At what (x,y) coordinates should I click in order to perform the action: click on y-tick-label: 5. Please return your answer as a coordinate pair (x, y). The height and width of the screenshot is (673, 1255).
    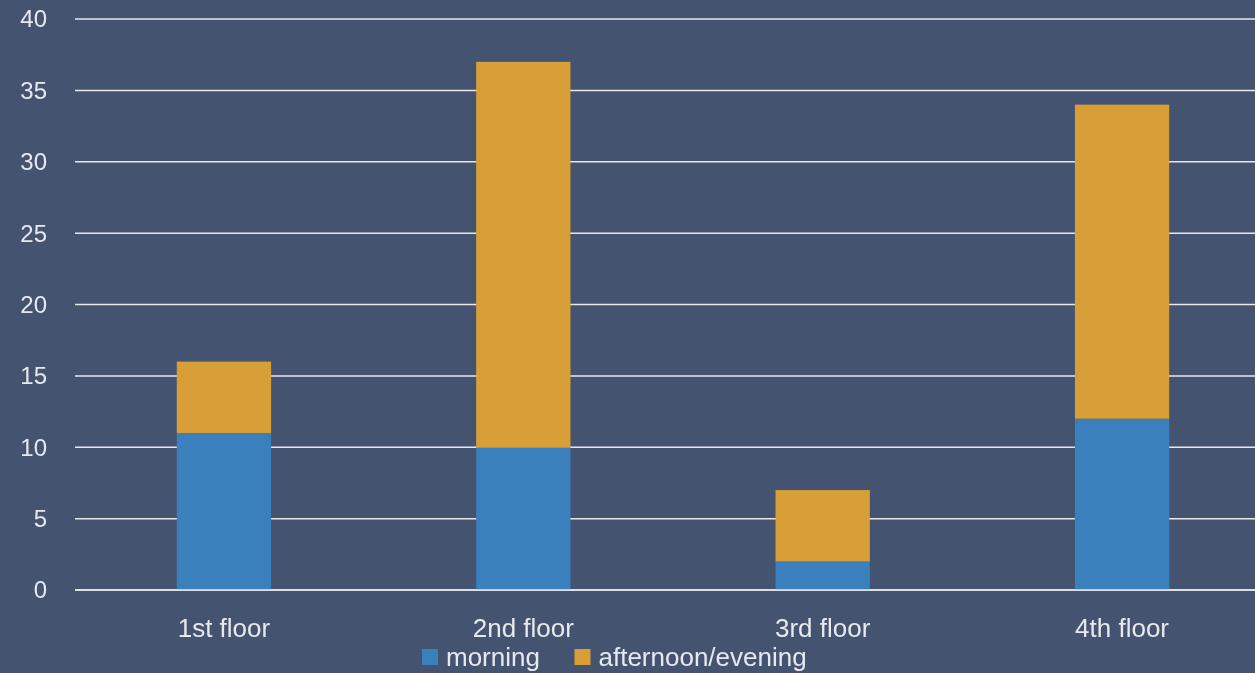
    Looking at the image, I should click on (40, 519).